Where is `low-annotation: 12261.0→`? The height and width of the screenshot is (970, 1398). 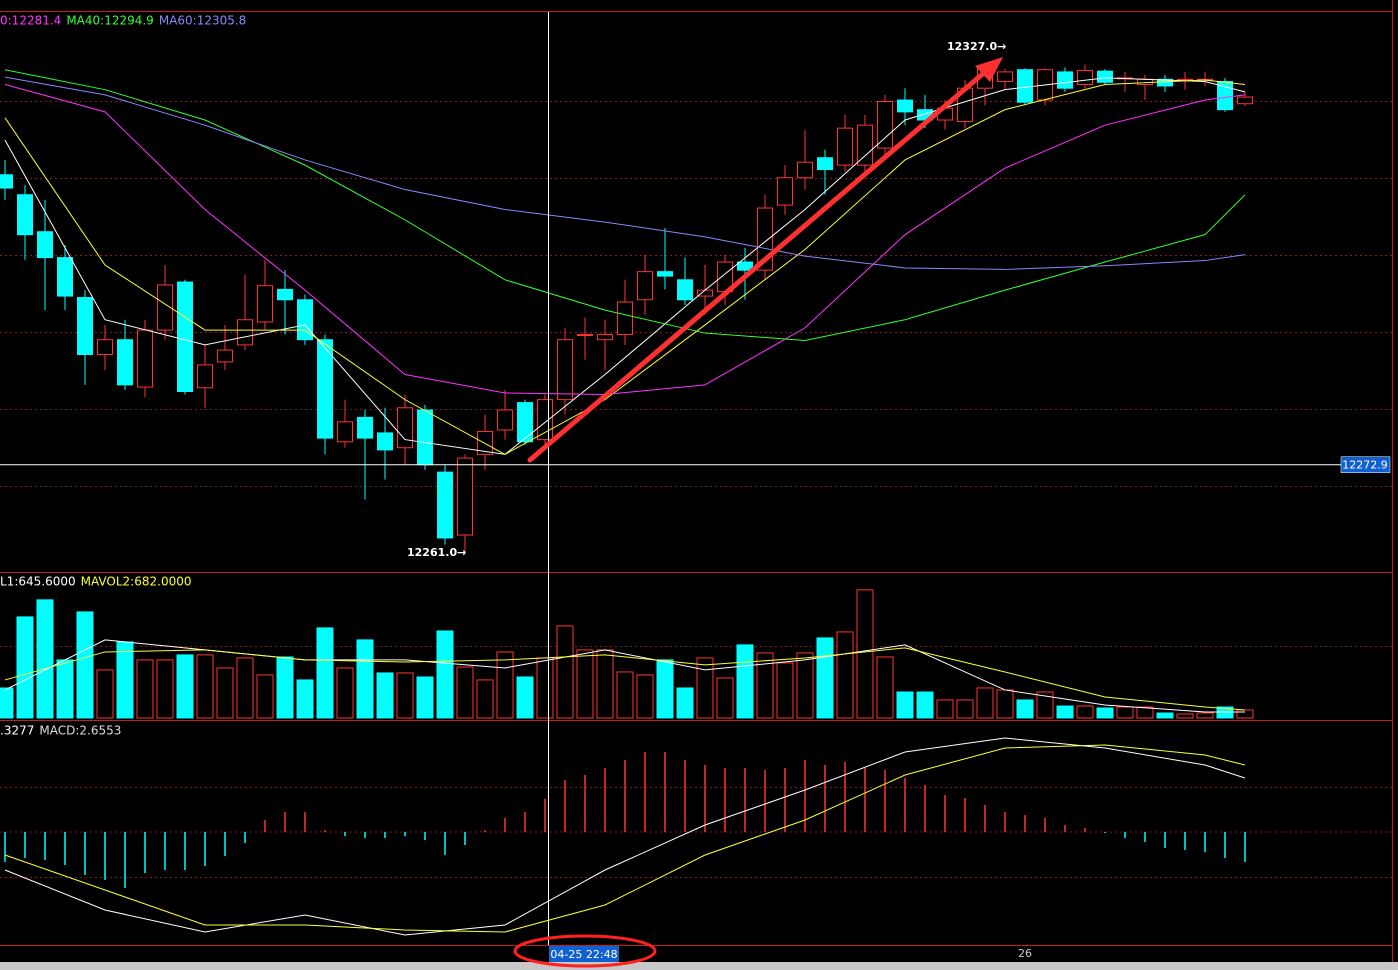 low-annotation: 12261.0→ is located at coordinates (436, 552).